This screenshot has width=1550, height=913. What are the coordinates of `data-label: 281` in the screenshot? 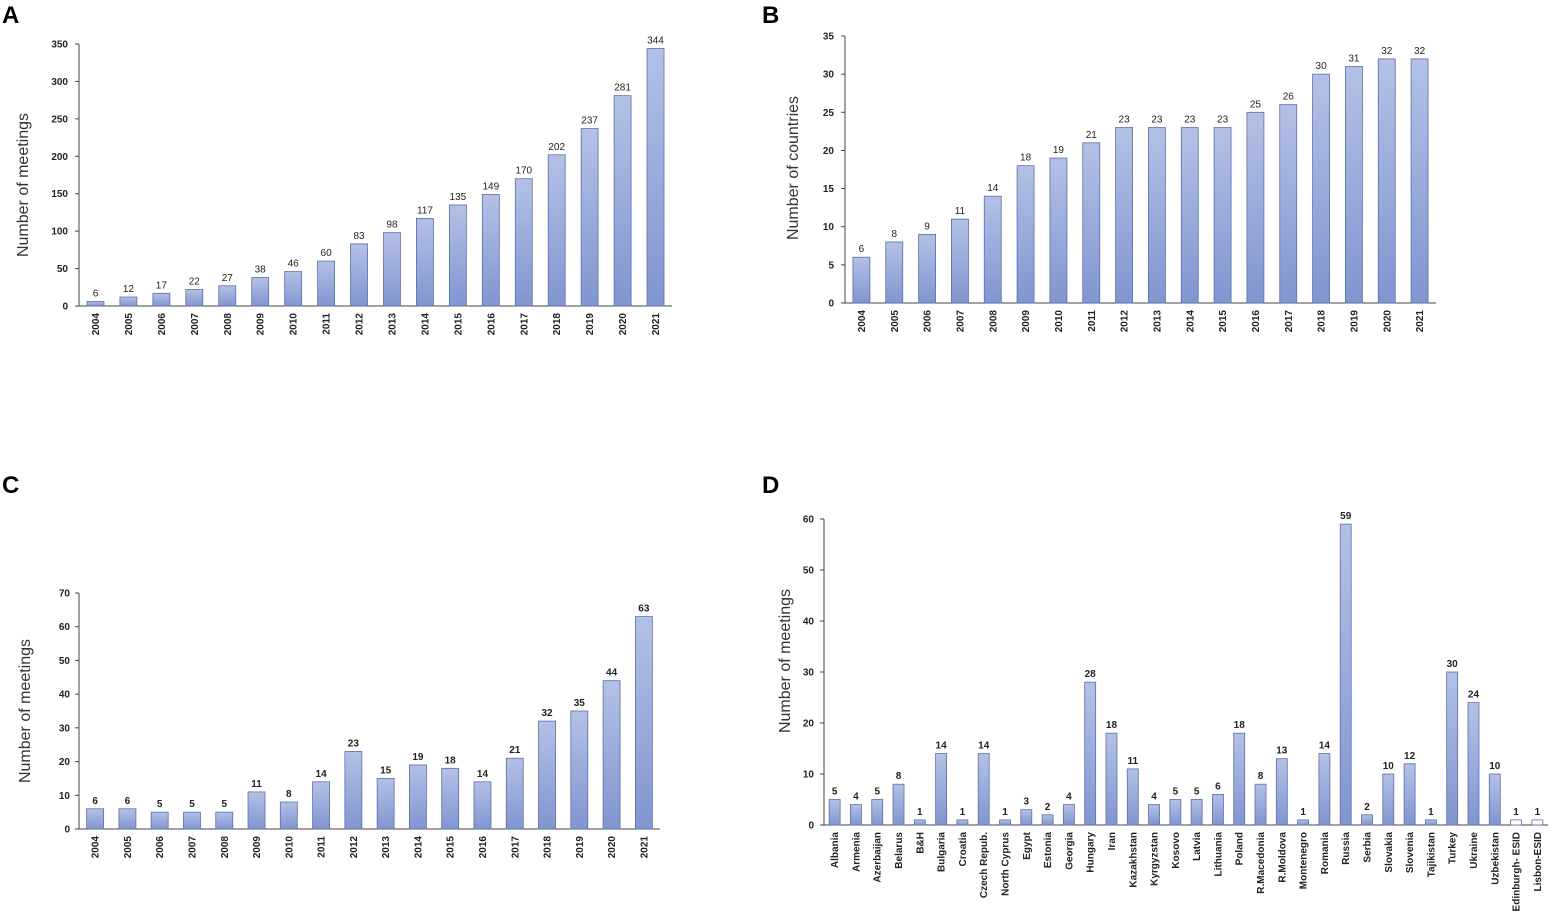 It's located at (622, 88).